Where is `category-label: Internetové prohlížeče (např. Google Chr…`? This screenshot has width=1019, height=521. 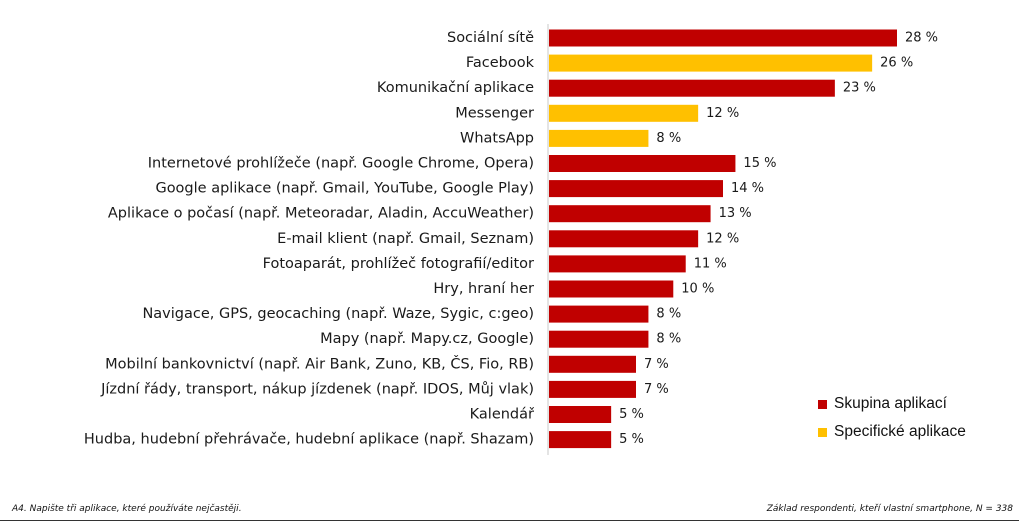 category-label: Internetové prohlížeče (např. Google Chr… is located at coordinates (341, 164).